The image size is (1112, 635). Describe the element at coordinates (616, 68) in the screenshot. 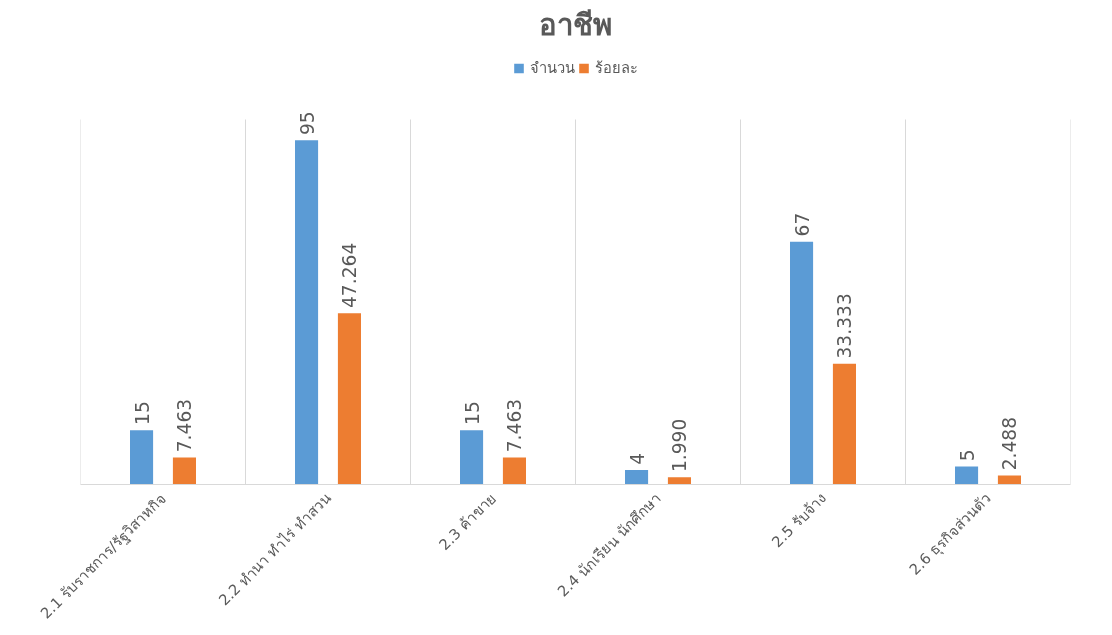

I see `legend-label: ร้อยละ` at that location.